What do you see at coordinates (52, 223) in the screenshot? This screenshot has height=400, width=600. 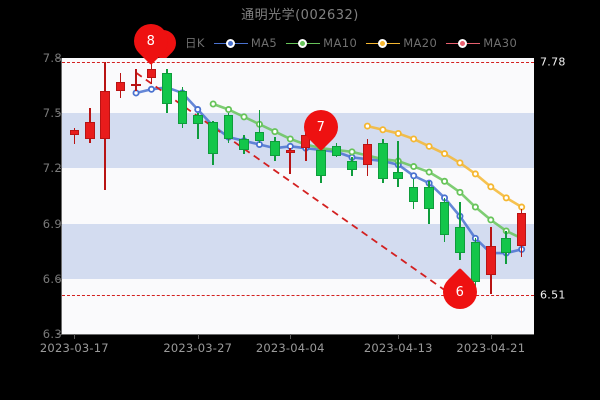 I see `y-axis-label: 6.9` at bounding box center [52, 223].